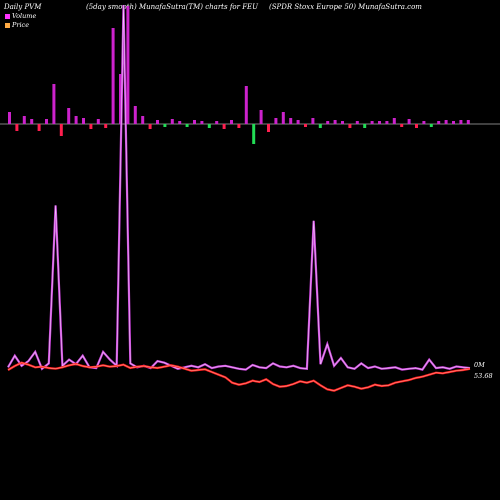 This screenshot has width=500, height=500. I want to click on header-left: Daily PVM, so click(23, 7).